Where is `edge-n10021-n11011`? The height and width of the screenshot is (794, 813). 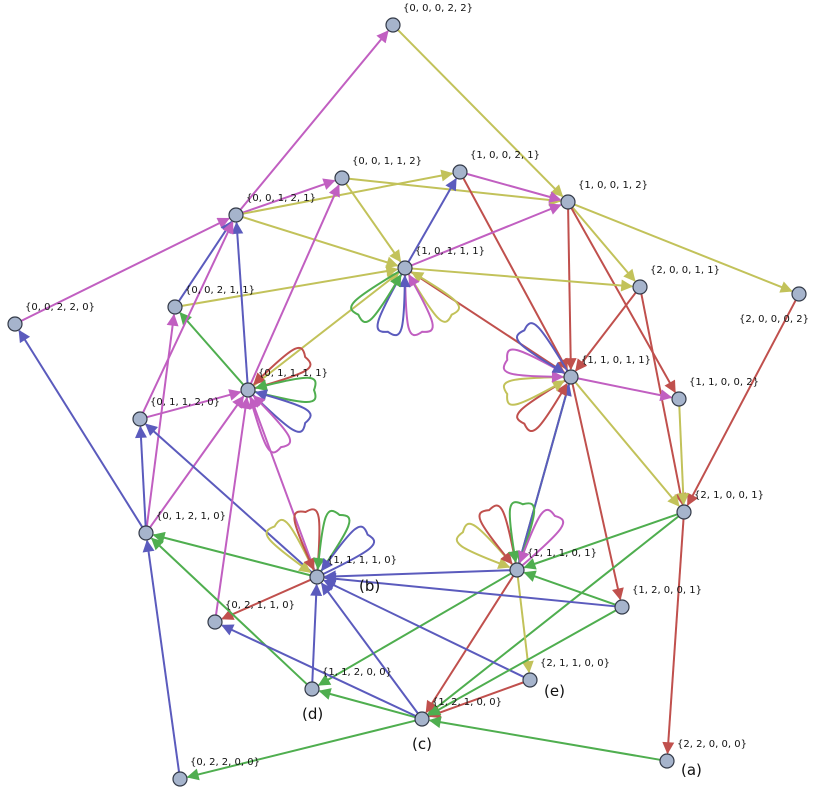 edge-n10021-n11011 is located at coordinates (515, 274).